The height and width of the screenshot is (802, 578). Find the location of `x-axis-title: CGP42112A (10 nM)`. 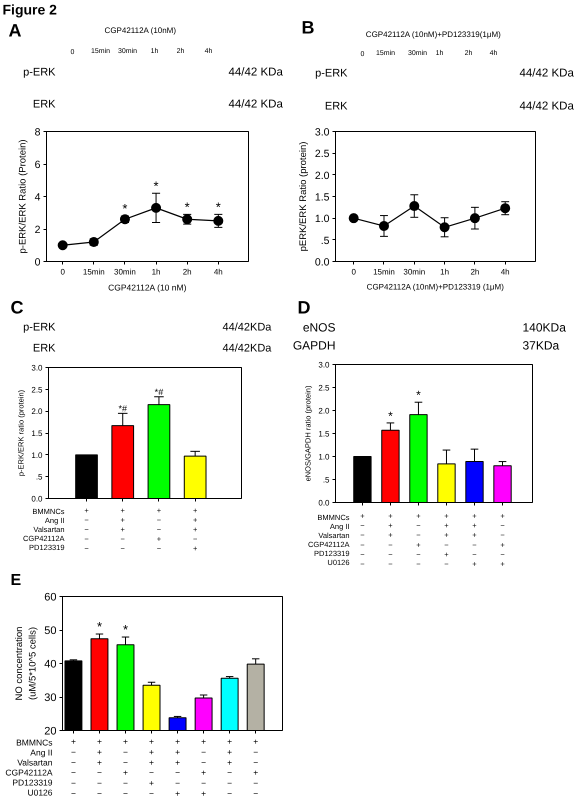

x-axis-title: CGP42112A (10 nM) is located at coordinates (147, 287).